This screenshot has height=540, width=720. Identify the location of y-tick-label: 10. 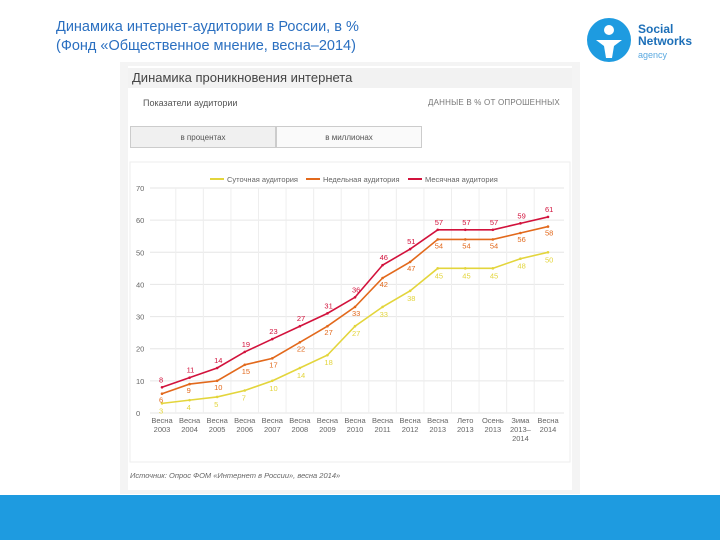
(140, 381).